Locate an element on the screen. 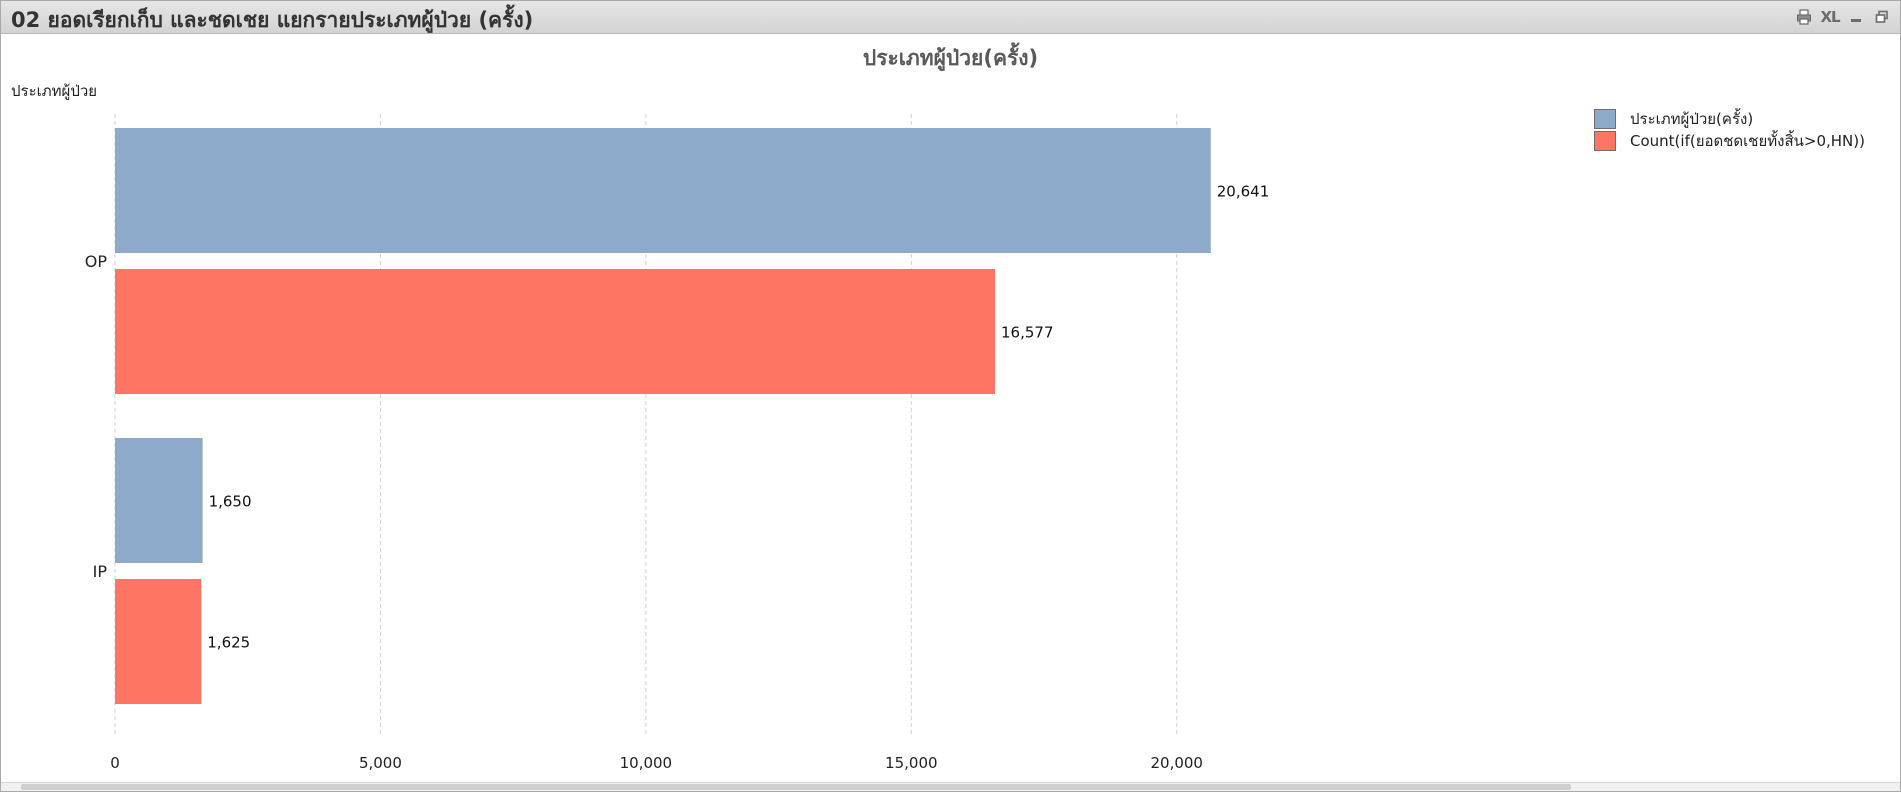 This screenshot has width=1901, height=792. horizontal-scrollbar is located at coordinates (950, 786).